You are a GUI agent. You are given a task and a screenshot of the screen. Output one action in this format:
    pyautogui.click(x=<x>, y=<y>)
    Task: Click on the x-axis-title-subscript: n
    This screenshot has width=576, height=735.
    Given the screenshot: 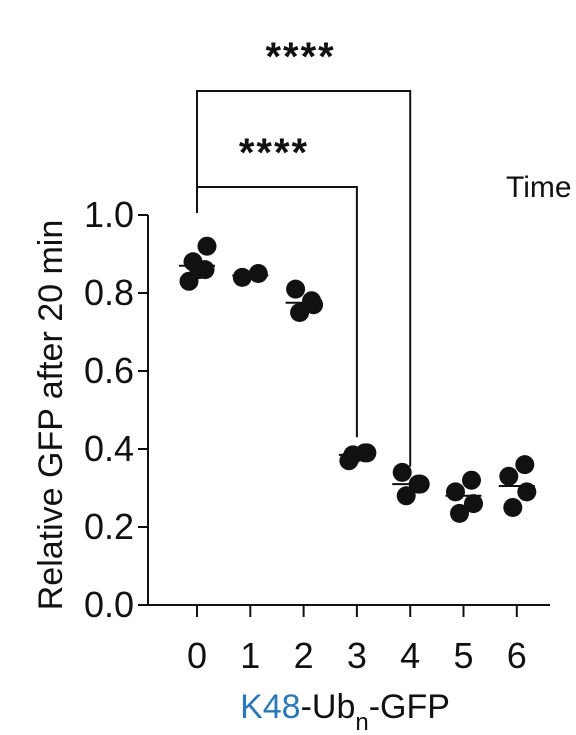 What is the action you would take?
    pyautogui.click(x=361, y=722)
    